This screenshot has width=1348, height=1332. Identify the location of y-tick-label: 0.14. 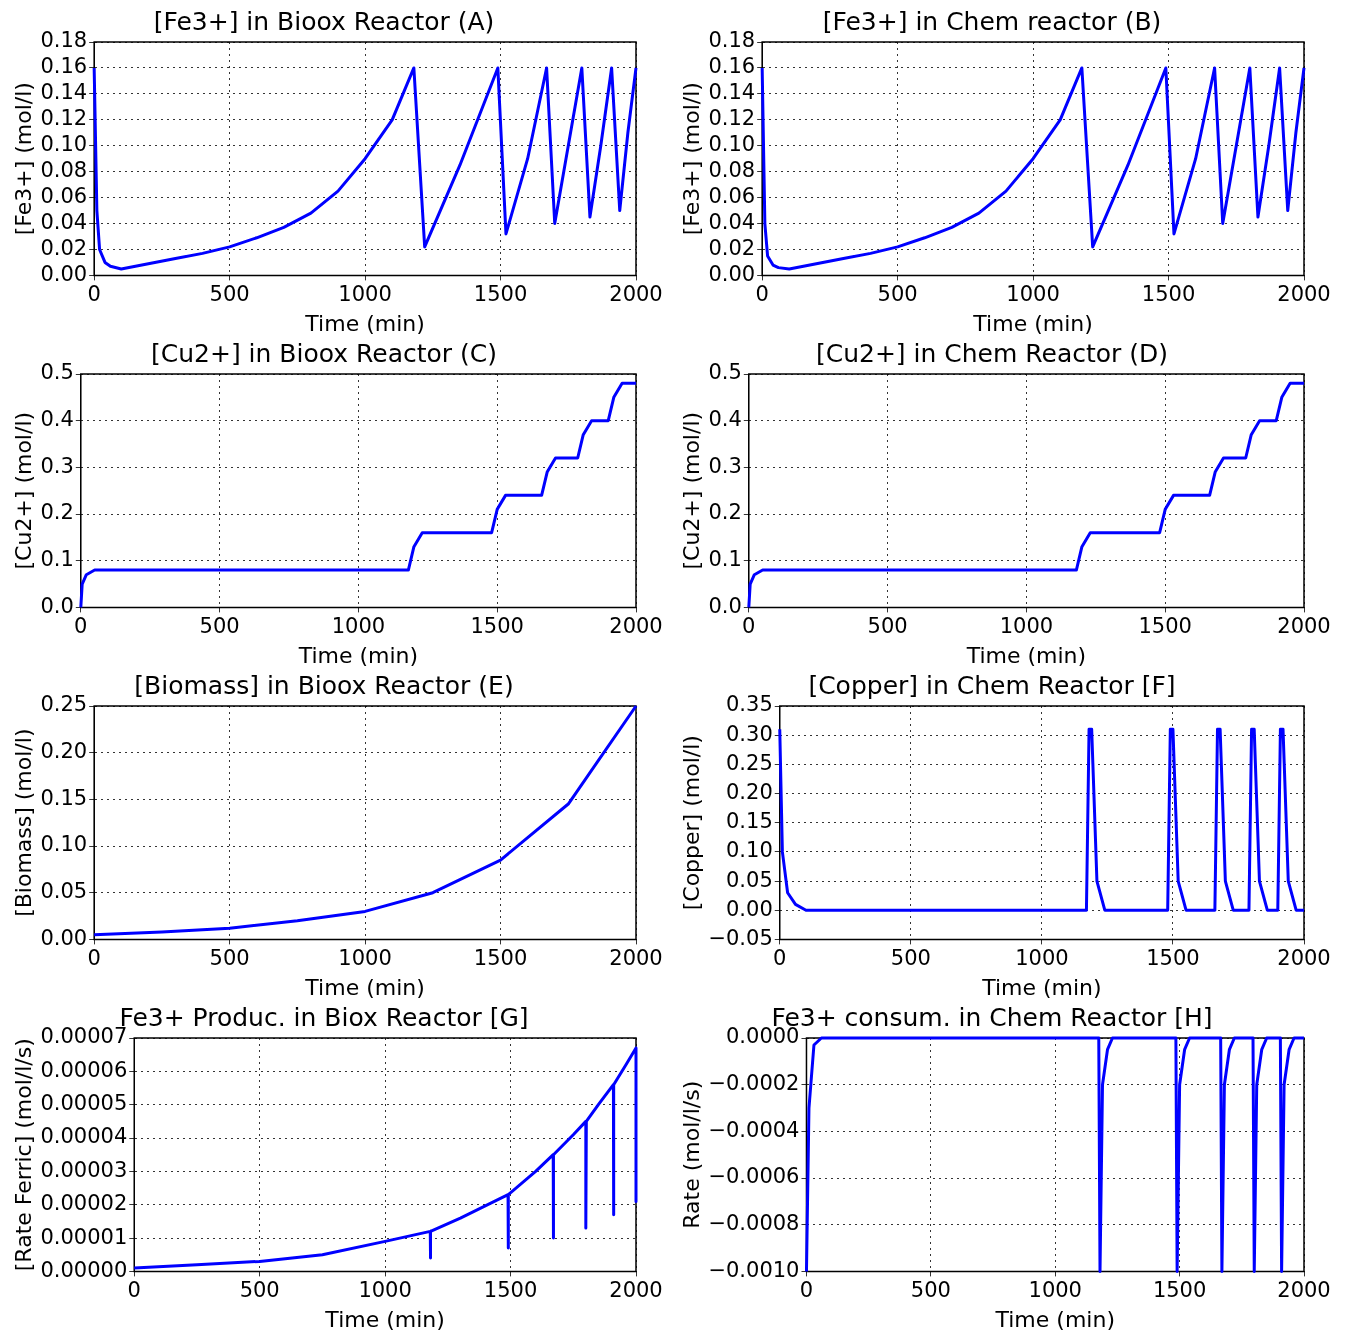
(732, 92).